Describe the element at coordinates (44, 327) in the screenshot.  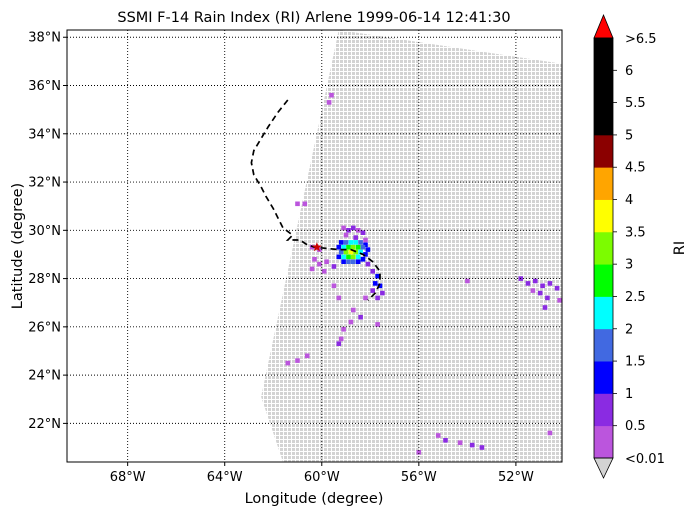
I see `latitude-tick-label: 26°N` at that location.